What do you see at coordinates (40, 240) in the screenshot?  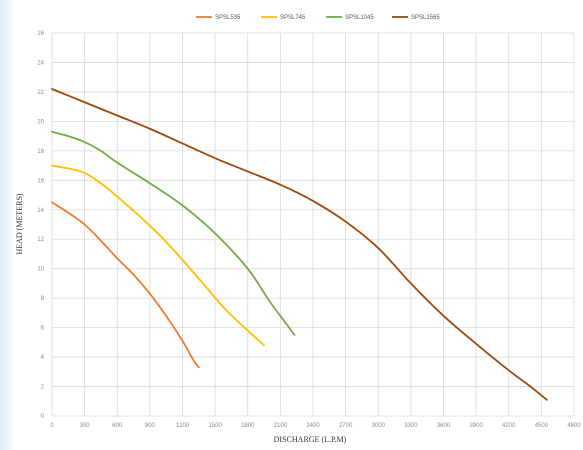 I see `y-tick-label: 12` at bounding box center [40, 240].